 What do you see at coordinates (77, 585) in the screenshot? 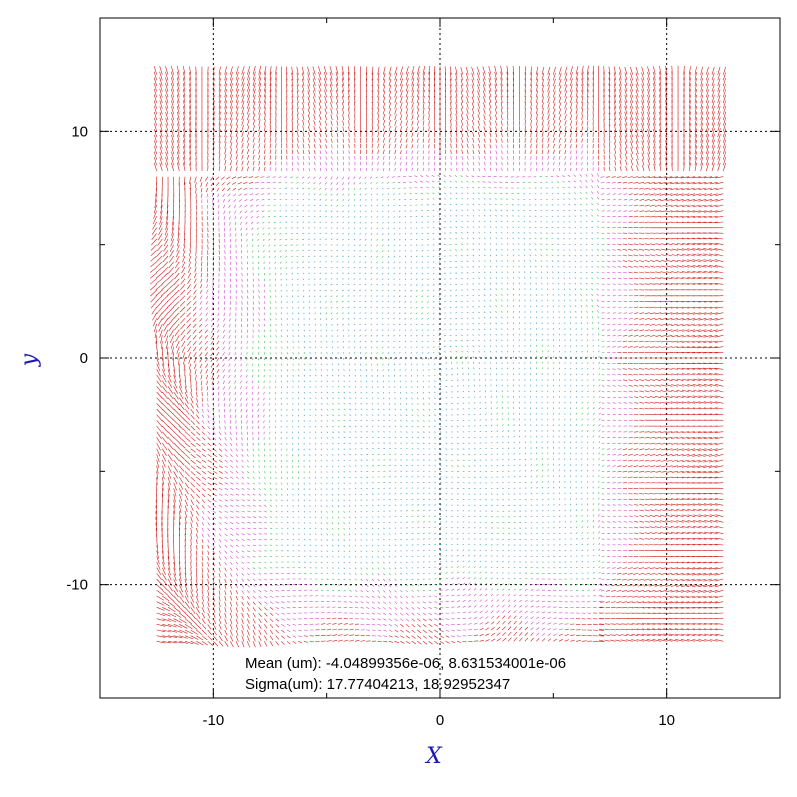
I see `y-tick-label: -10` at bounding box center [77, 585].